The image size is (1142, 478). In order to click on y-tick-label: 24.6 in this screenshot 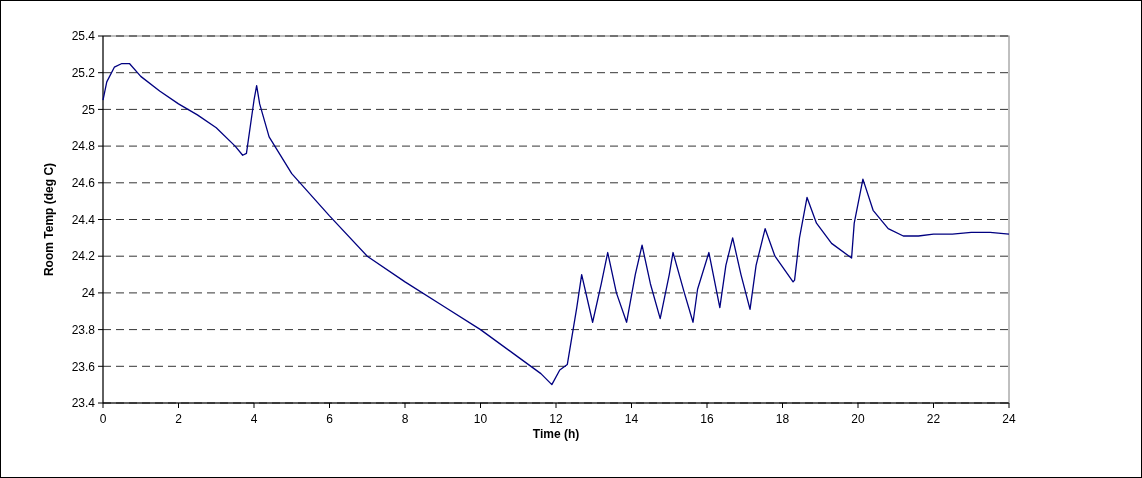, I will do `click(83, 183)`.